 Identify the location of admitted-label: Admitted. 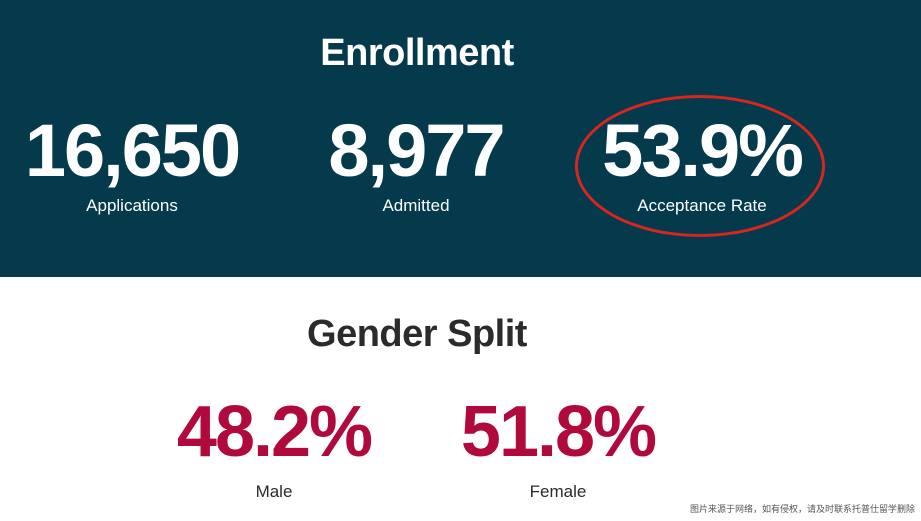
(416, 205).